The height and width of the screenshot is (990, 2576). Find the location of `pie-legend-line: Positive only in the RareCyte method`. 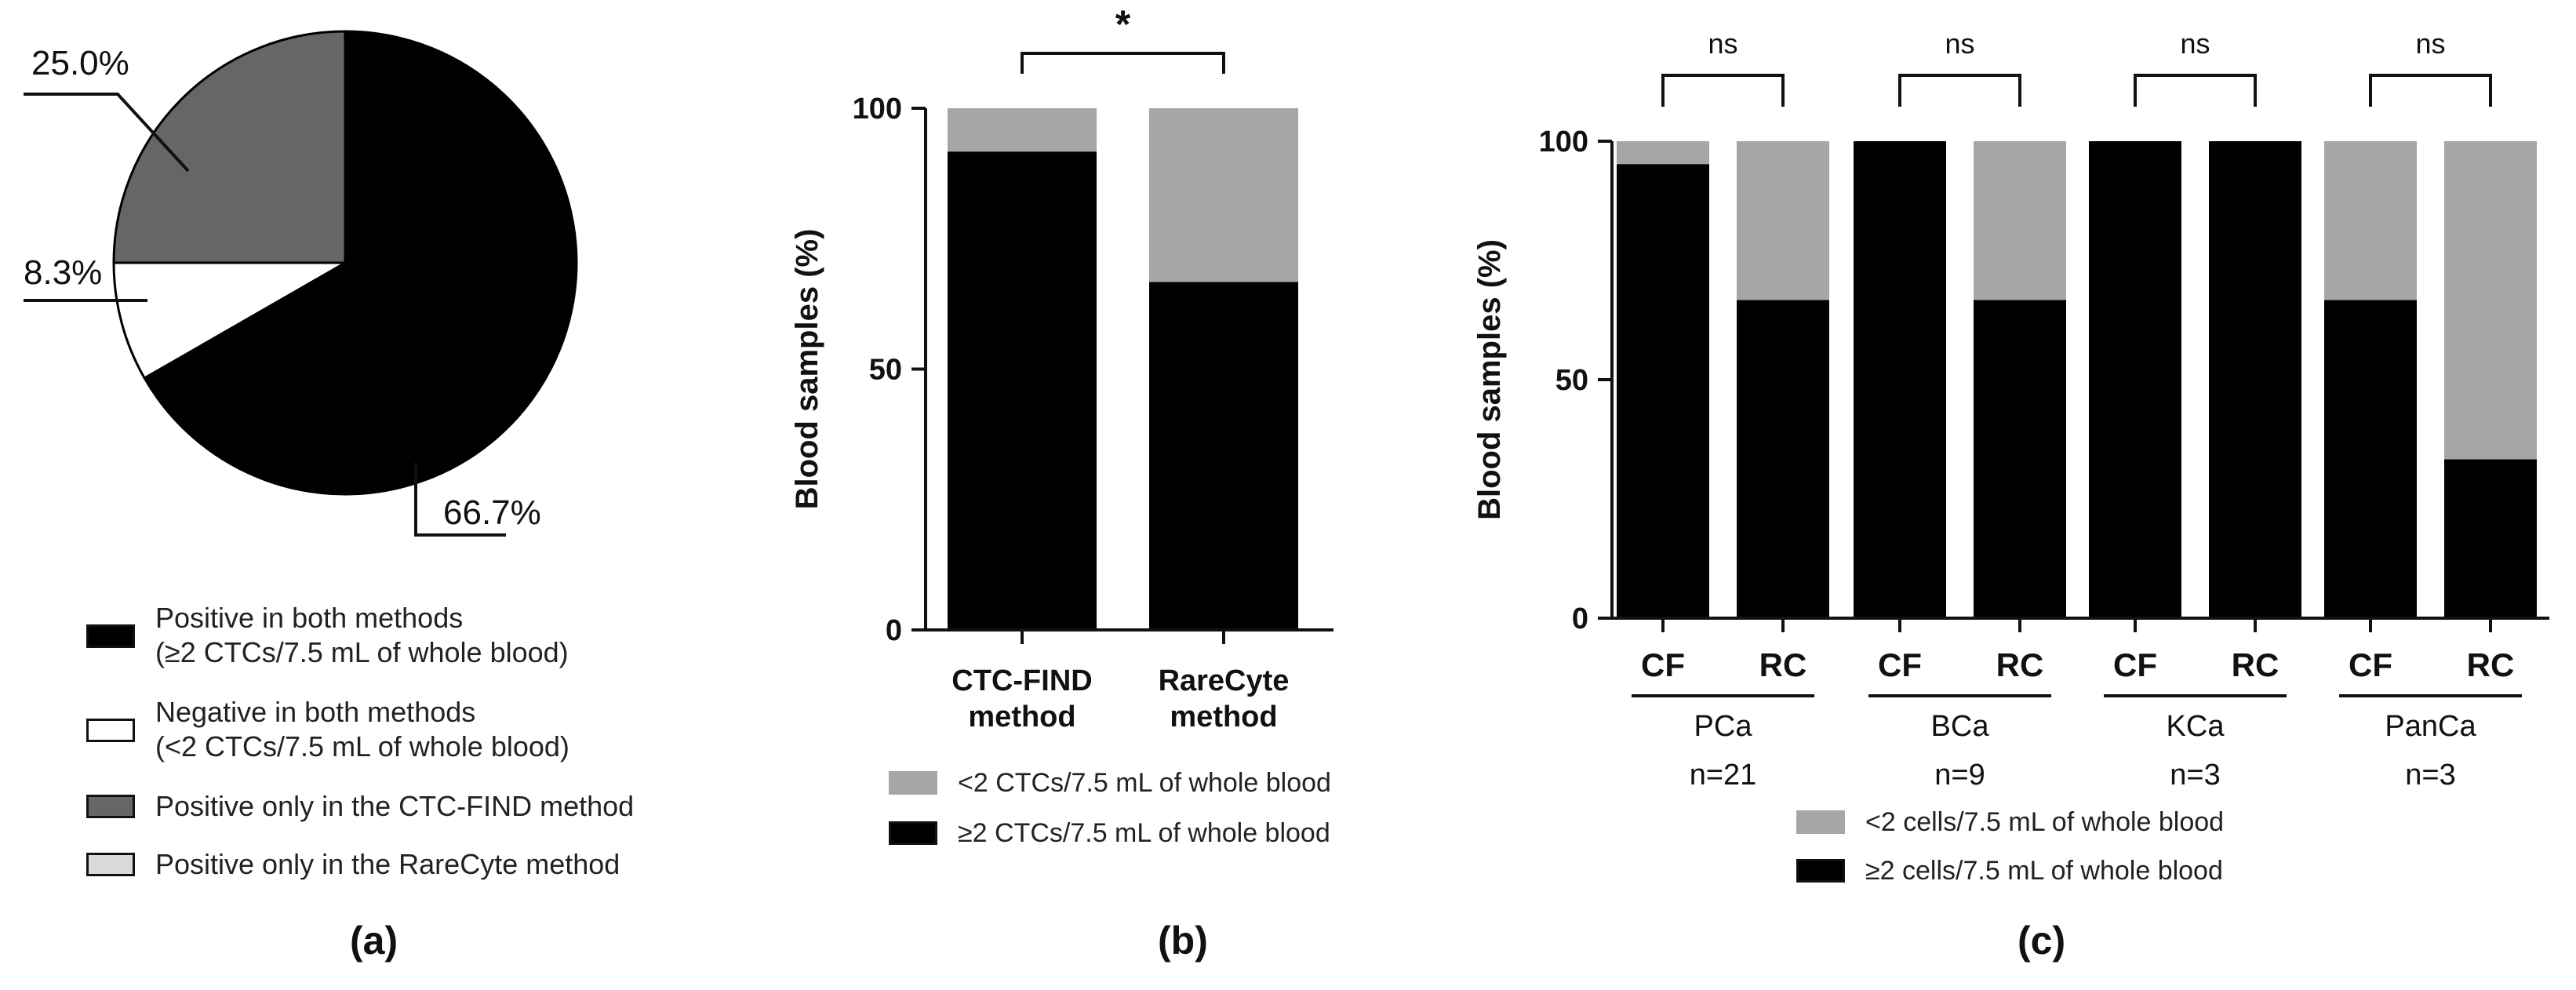

pie-legend-line: Positive only in the RareCyte method is located at coordinates (387, 864).